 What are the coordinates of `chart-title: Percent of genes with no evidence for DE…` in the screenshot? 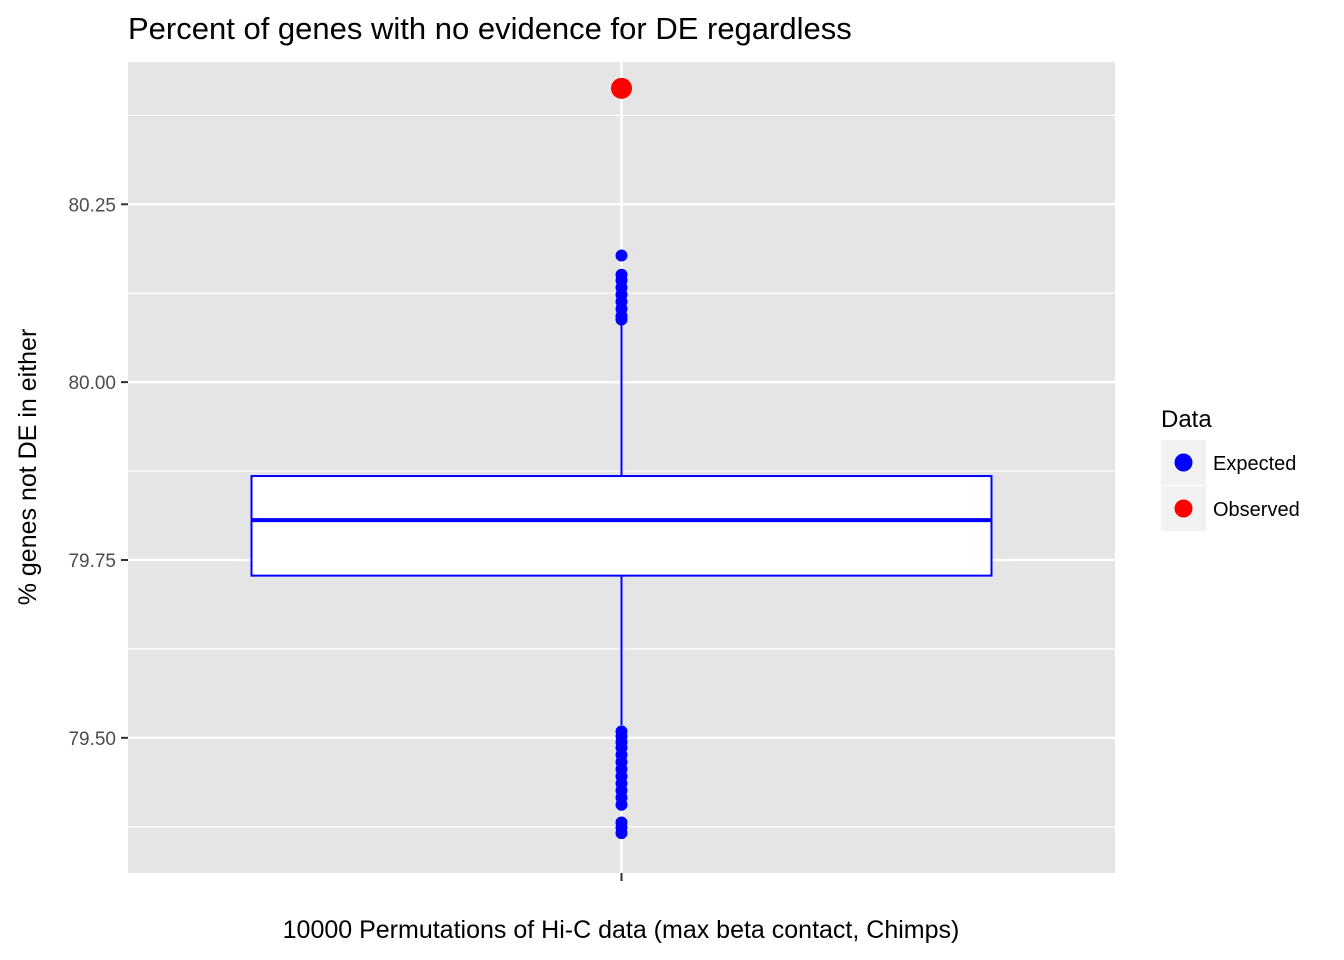 It's located at (490, 28).